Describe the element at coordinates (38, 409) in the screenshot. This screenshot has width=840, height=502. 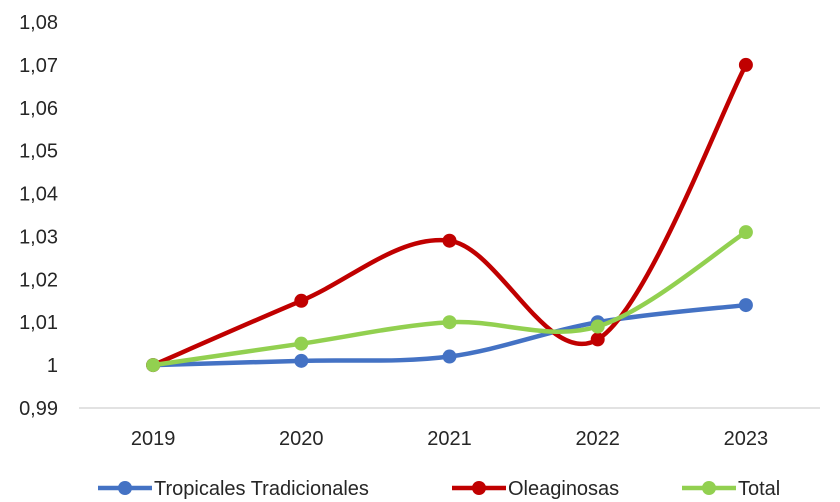
I see `y-tick-label: 0,99` at that location.